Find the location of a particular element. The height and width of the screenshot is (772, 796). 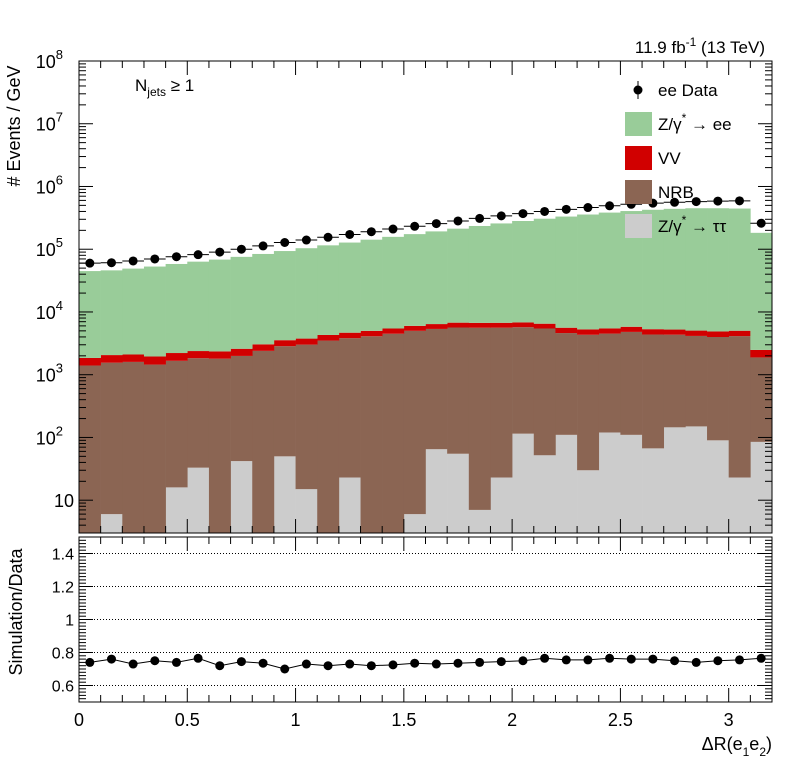

ratio-y-axis-label: Simulation/Data is located at coordinates (16, 611).